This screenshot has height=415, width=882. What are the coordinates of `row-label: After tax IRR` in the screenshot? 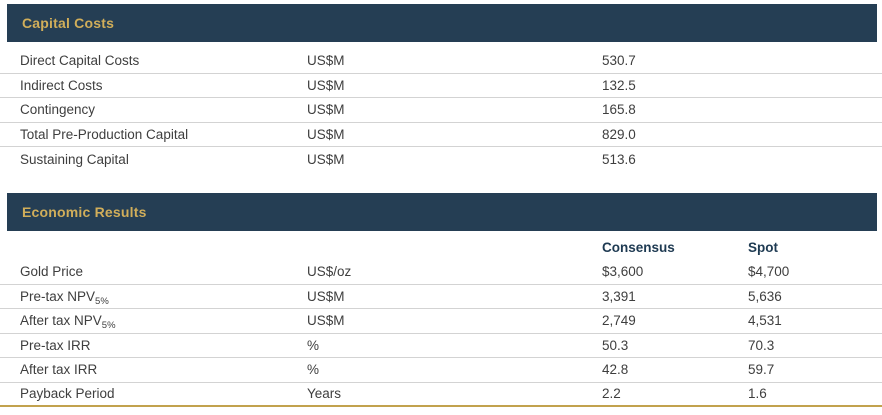 It's located at (59, 370).